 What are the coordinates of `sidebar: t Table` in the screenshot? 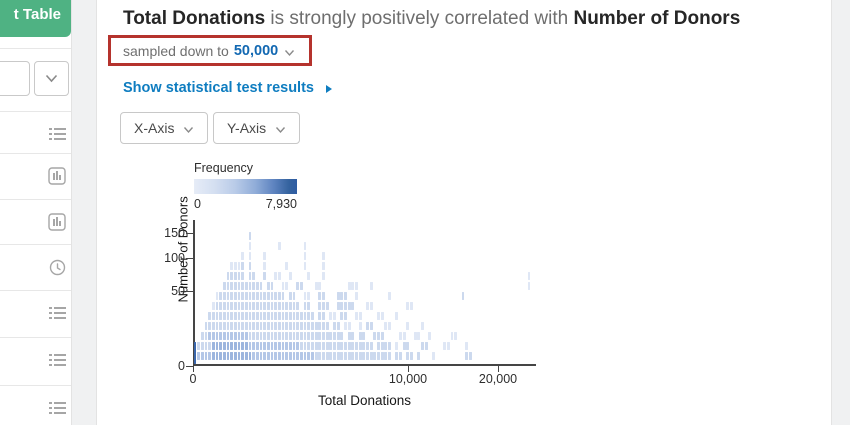 It's located at (36, 212).